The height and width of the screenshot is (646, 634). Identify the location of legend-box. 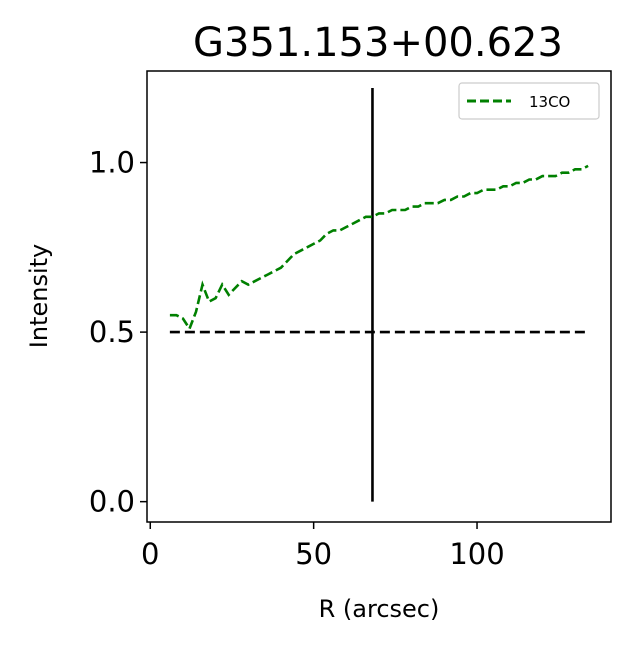
(529, 101).